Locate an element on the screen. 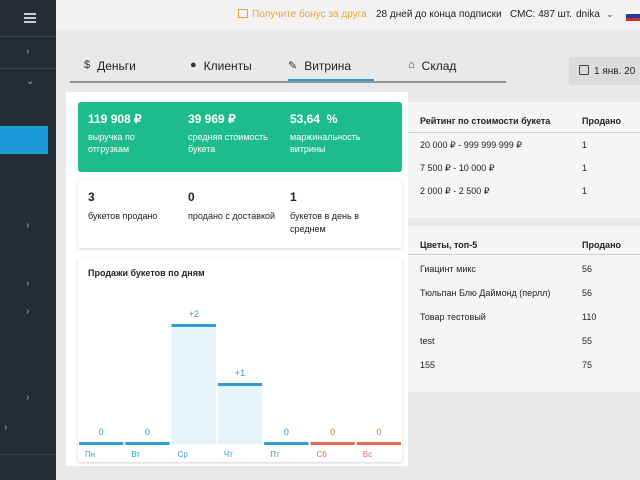  chart-tick-label: Вс is located at coordinates (367, 454).